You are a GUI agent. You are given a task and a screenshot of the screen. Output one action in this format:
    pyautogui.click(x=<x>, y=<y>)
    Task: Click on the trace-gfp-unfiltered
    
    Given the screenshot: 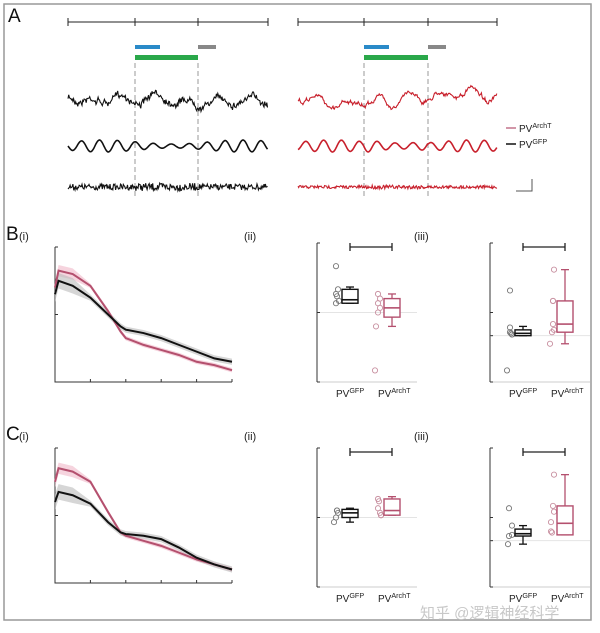 What is the action you would take?
    pyautogui.click(x=168, y=101)
    